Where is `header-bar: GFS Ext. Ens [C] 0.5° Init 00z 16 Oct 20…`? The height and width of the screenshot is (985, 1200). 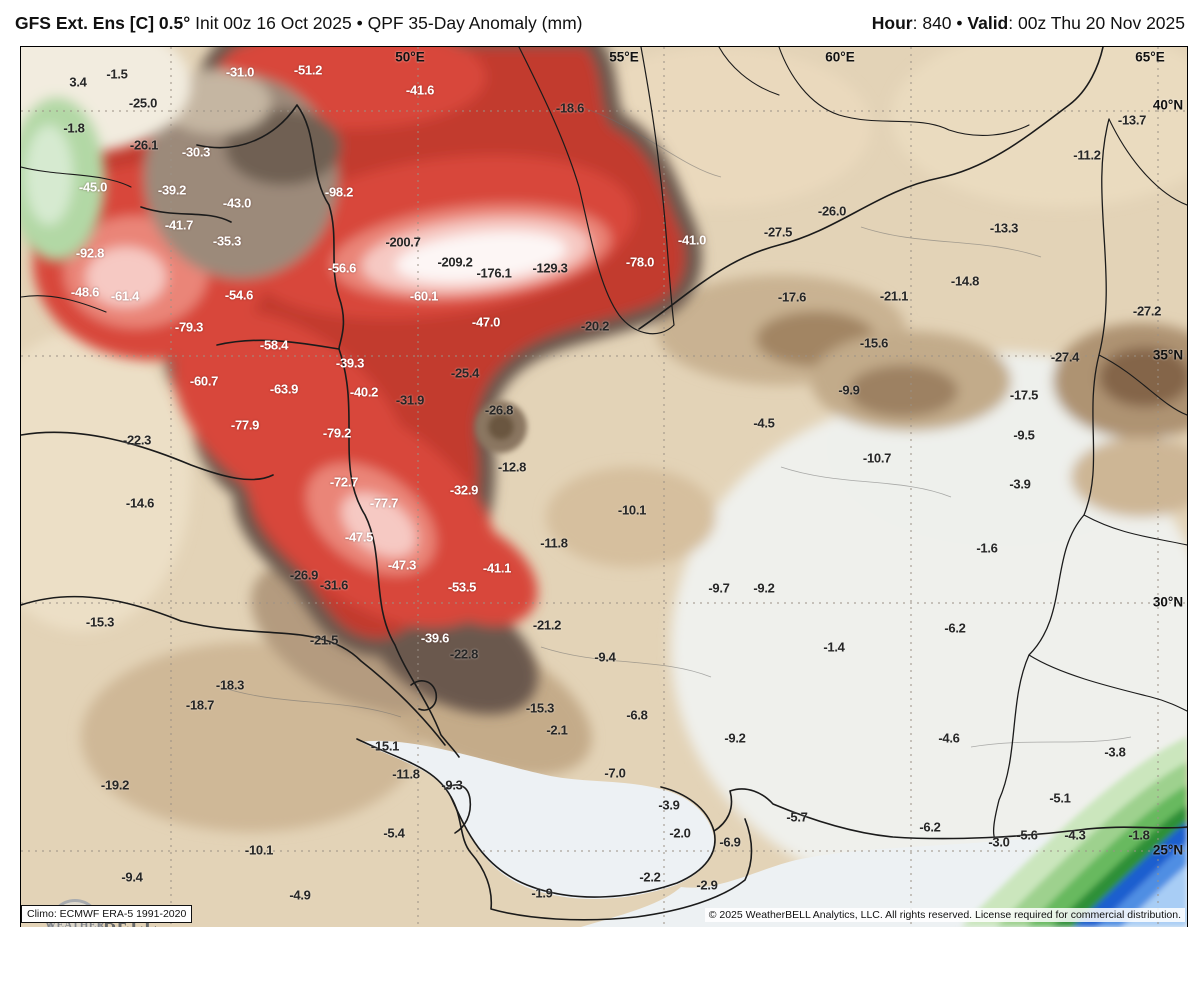
header-bar: GFS Ext. Ens [C] 0.5° Init 00z 16 Oct 20… is located at coordinates (600, 23).